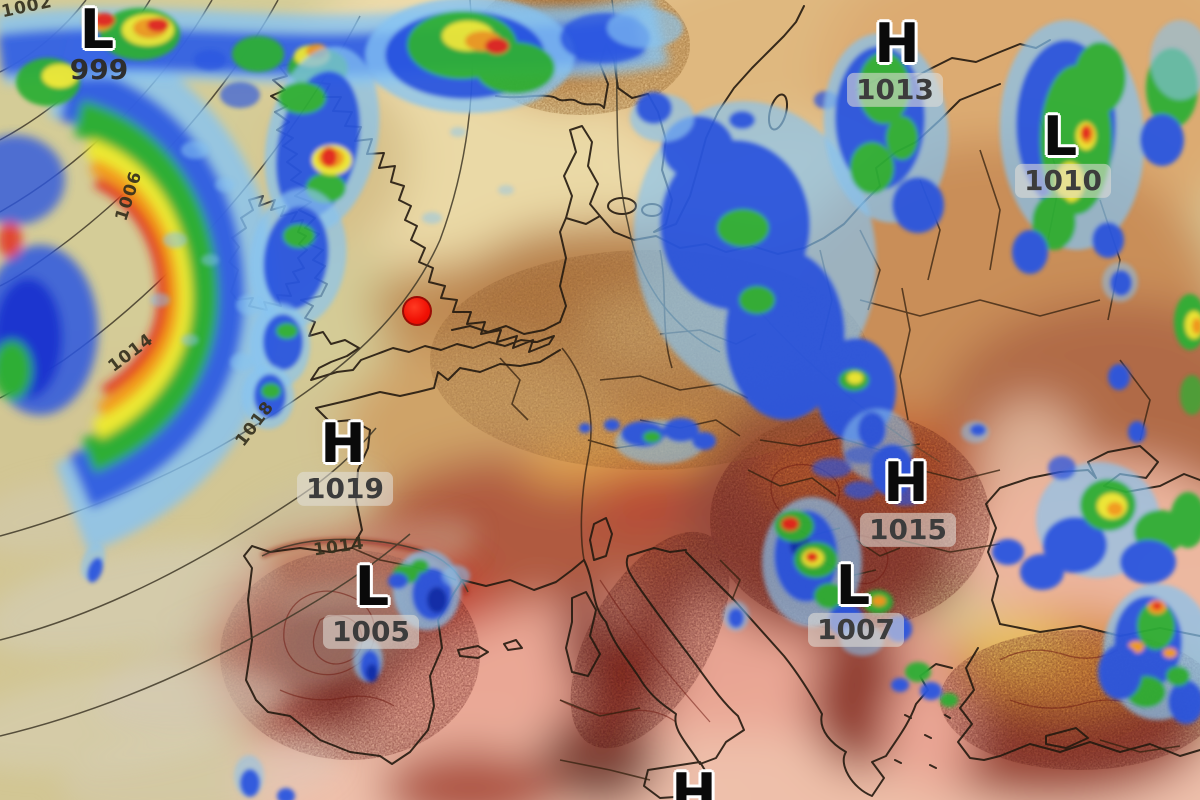  Describe the element at coordinates (371, 632) in the screenshot. I see `pressure-value-low-iberia: 1005` at that location.